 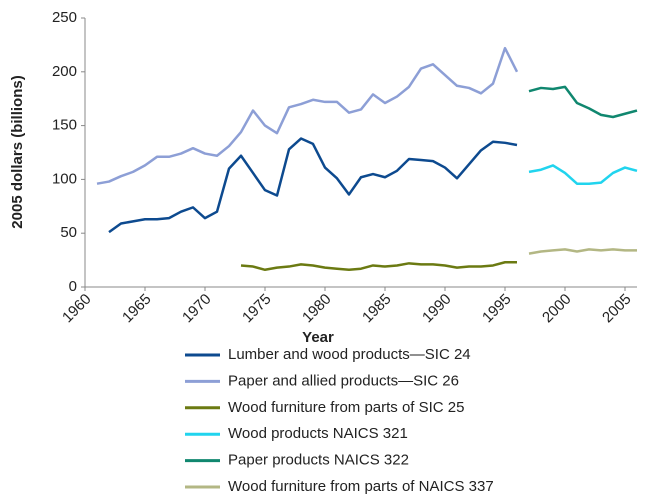 I want to click on legend-label: Wood furniture from parts of NAICS 337, so click(x=361, y=486).